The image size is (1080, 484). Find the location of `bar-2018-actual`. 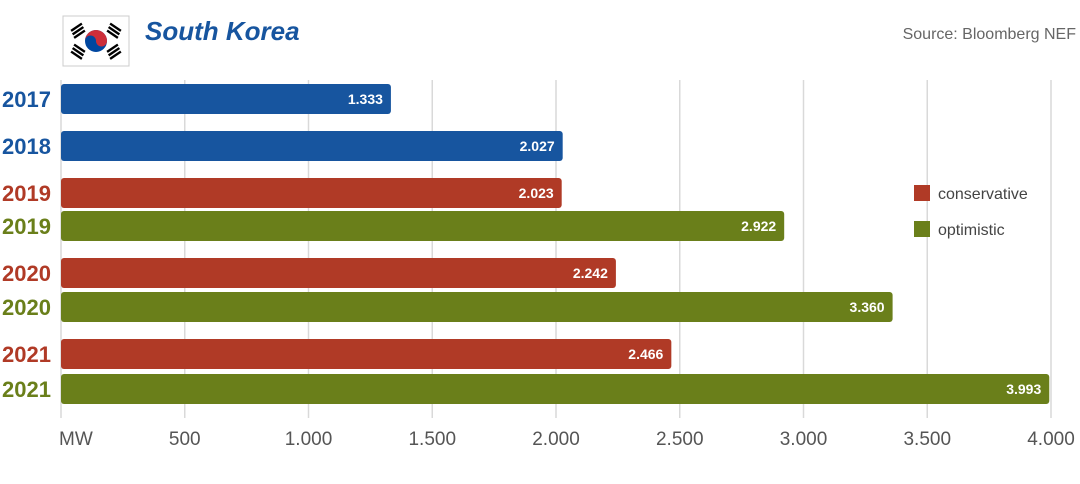

bar-2018-actual is located at coordinates (312, 146).